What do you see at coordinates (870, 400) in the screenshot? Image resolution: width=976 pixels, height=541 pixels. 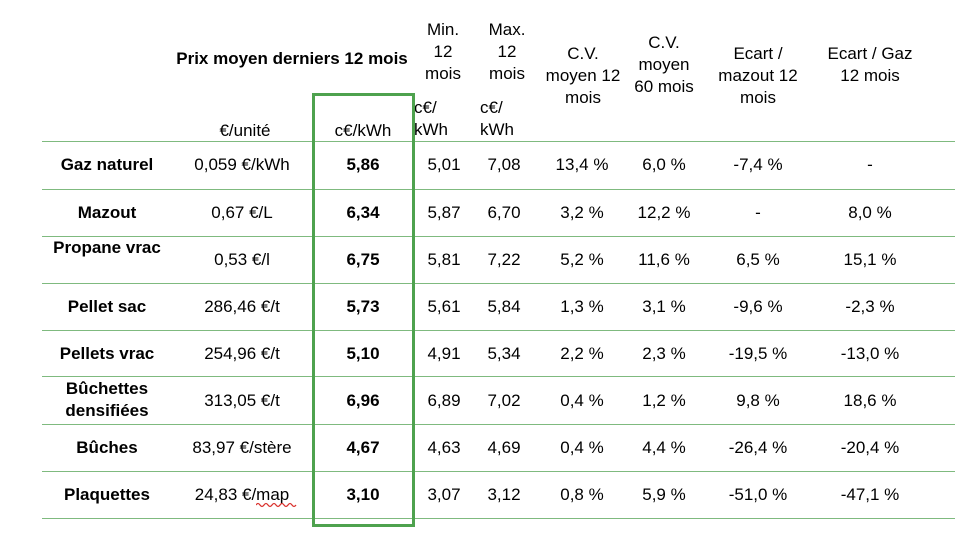 I see `row-ecart-gaz: 18,6 %` at bounding box center [870, 400].